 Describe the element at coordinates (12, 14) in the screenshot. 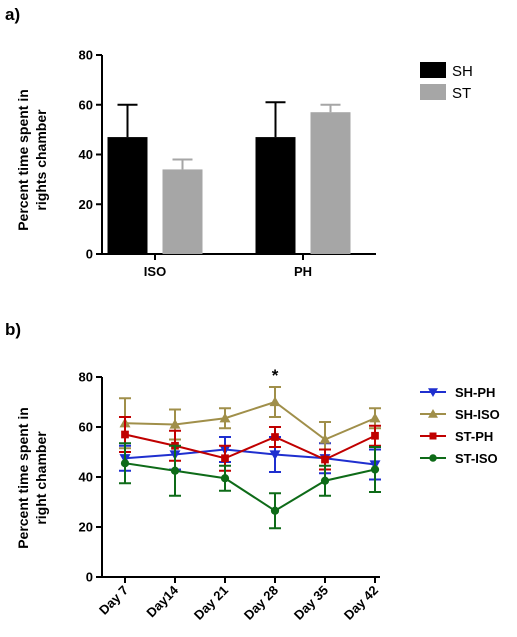

I see `panel-a-label: a)` at that location.